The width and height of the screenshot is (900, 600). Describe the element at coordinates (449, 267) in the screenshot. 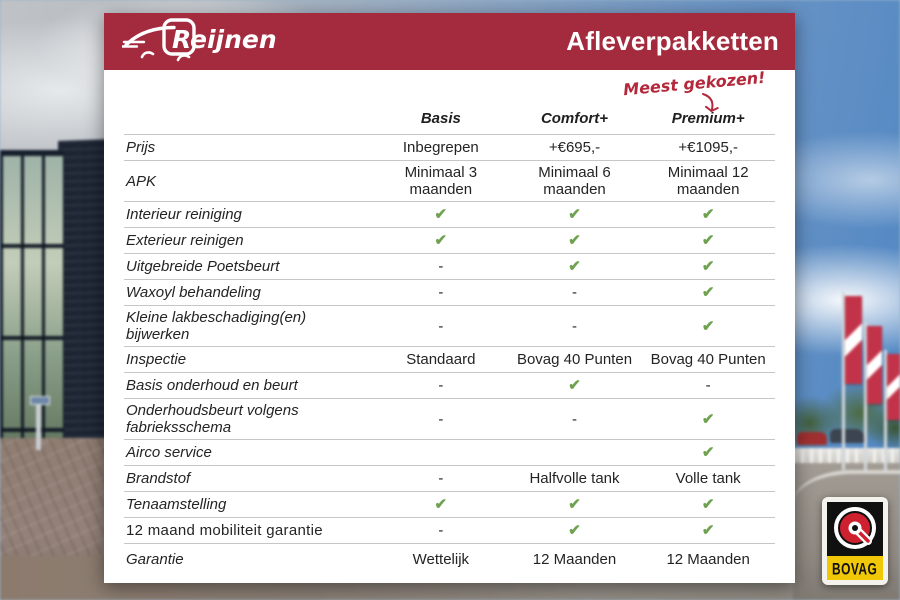

I see `table-row: Uitgebreide Poetsbeurt - ✔ ✔` at that location.